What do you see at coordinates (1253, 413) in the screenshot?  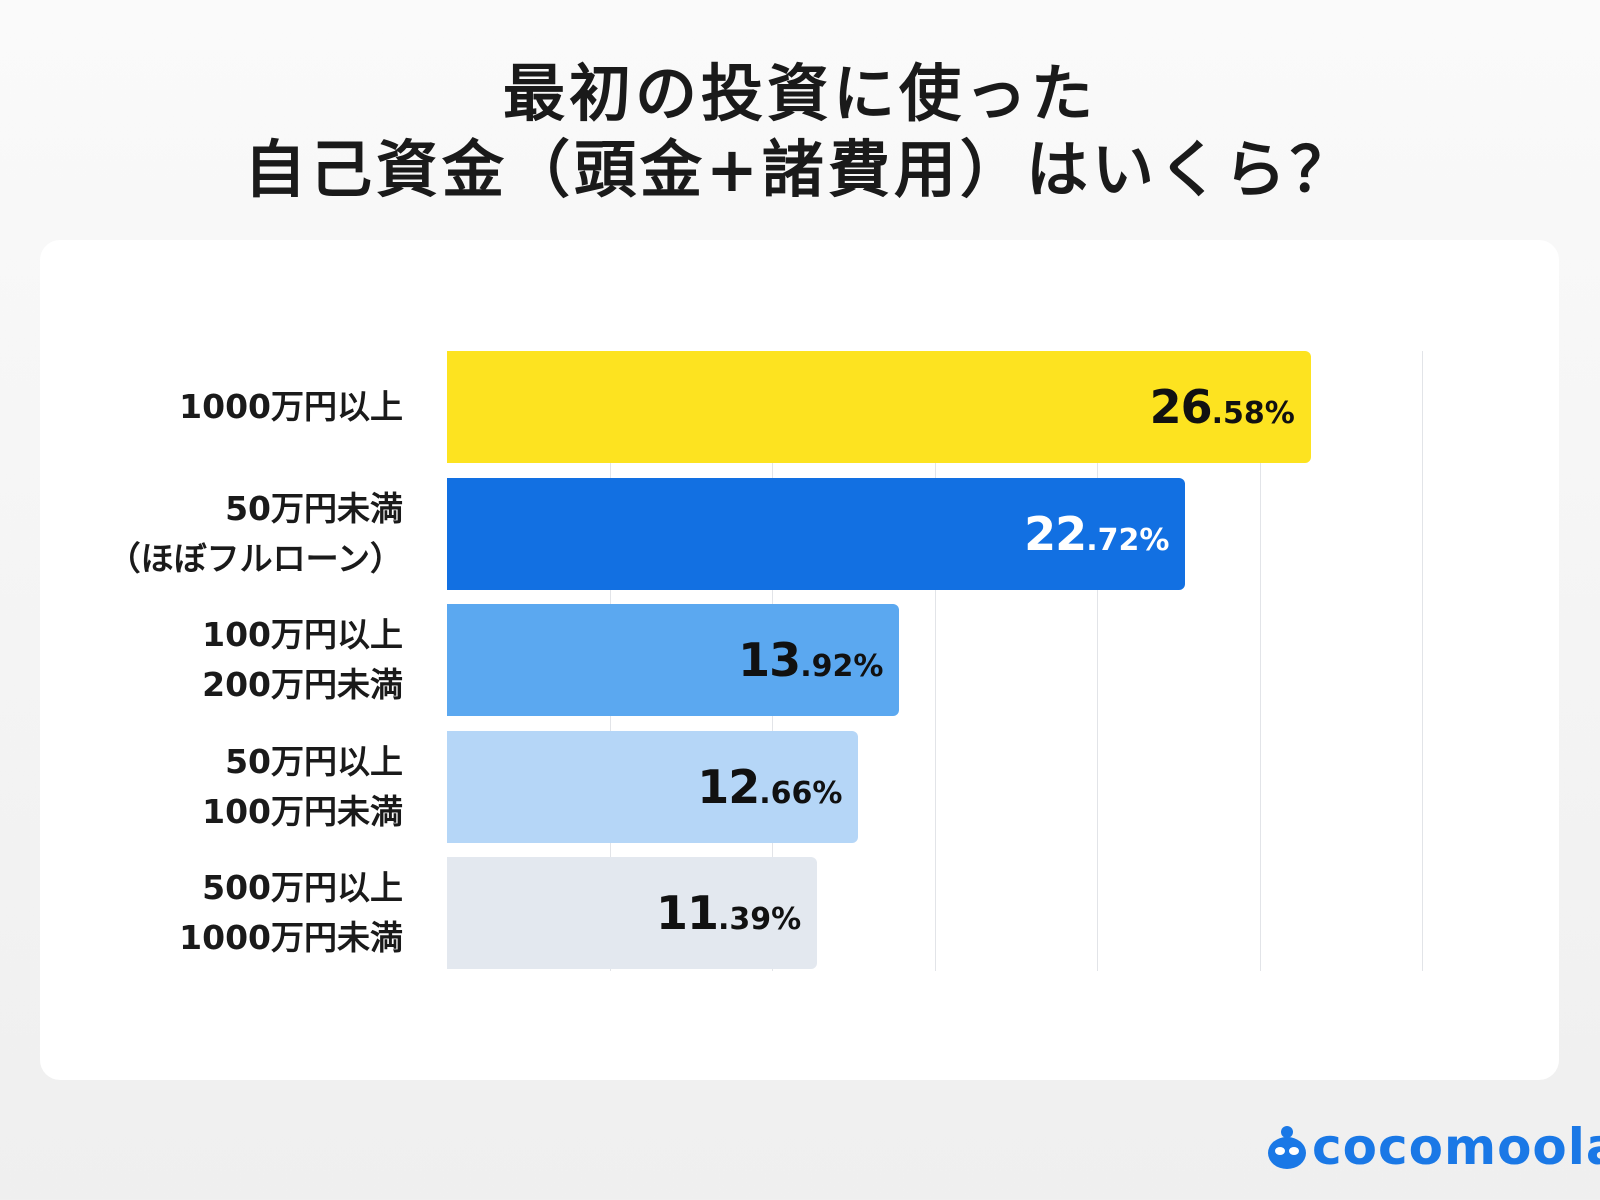 I see `data-label-decimal: .58%` at bounding box center [1253, 413].